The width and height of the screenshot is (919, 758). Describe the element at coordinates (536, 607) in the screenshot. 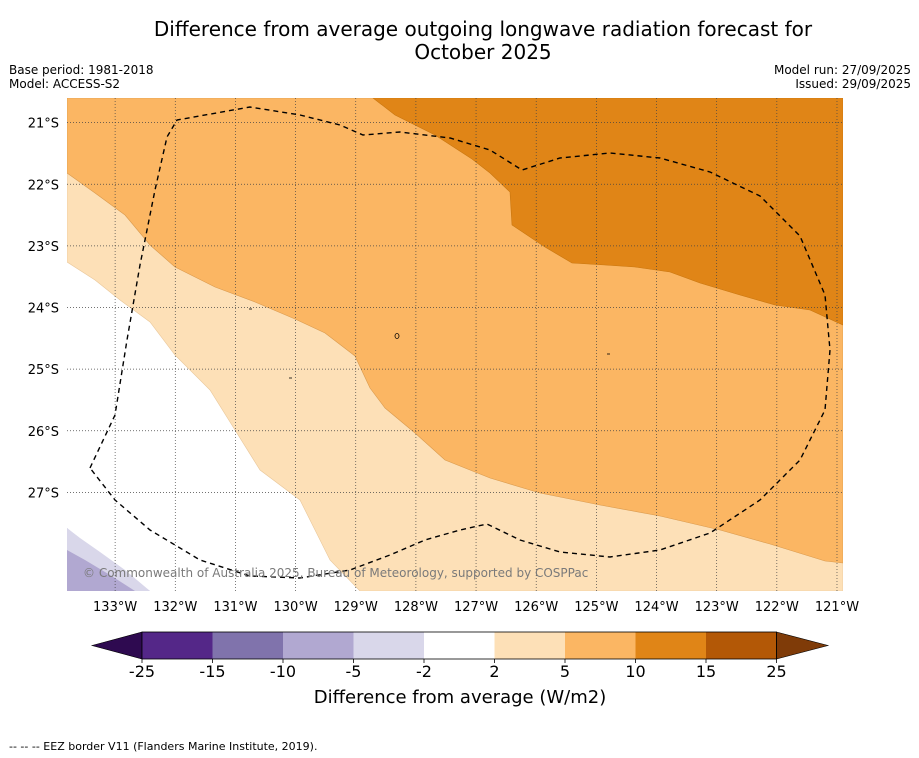

I see `lon-label: 126°W` at that location.